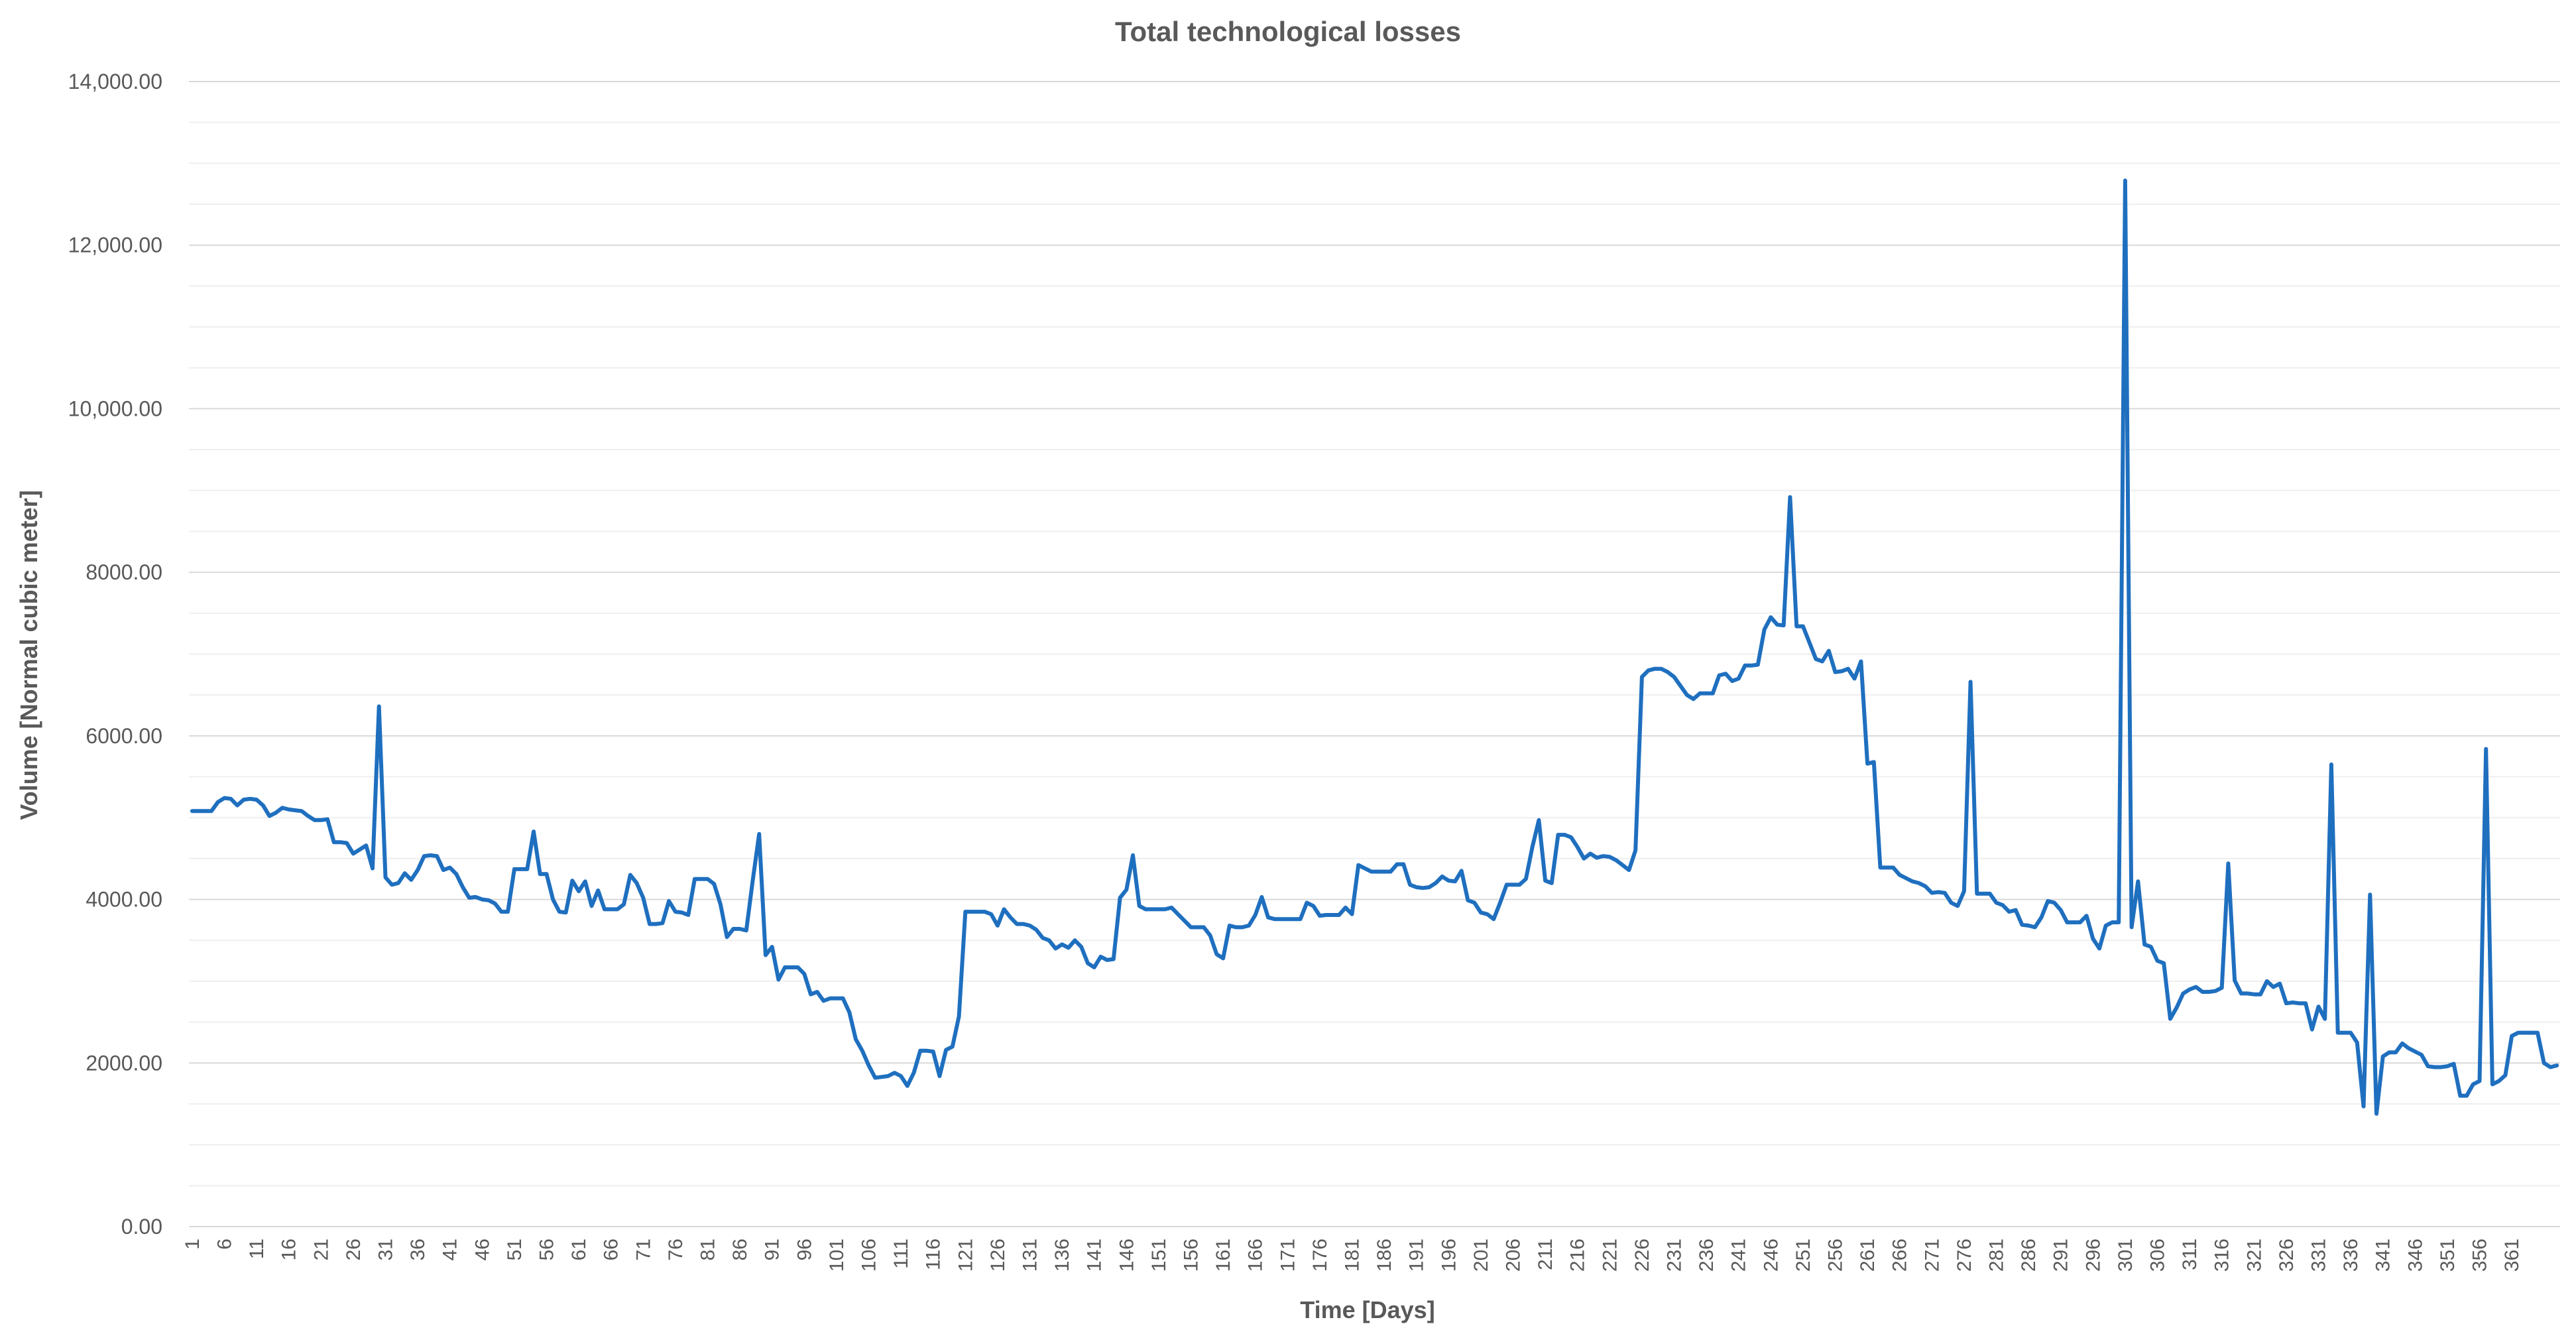 This screenshot has width=2576, height=1334. Describe the element at coordinates (1545, 1254) in the screenshot. I see `x-tick-label: 211` at that location.